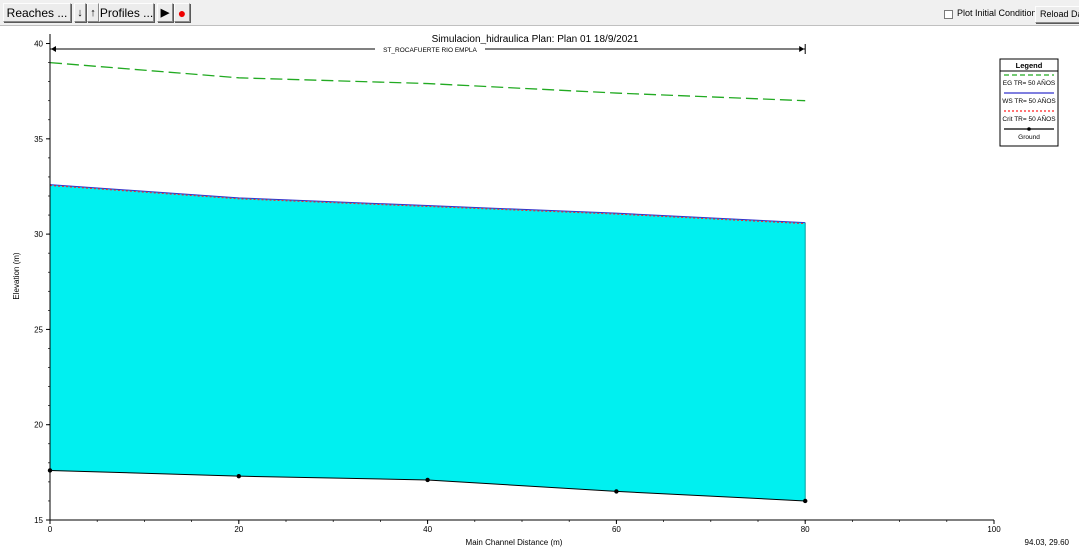  What do you see at coordinates (38, 329) in the screenshot?
I see `y-tick-label: 25` at bounding box center [38, 329].